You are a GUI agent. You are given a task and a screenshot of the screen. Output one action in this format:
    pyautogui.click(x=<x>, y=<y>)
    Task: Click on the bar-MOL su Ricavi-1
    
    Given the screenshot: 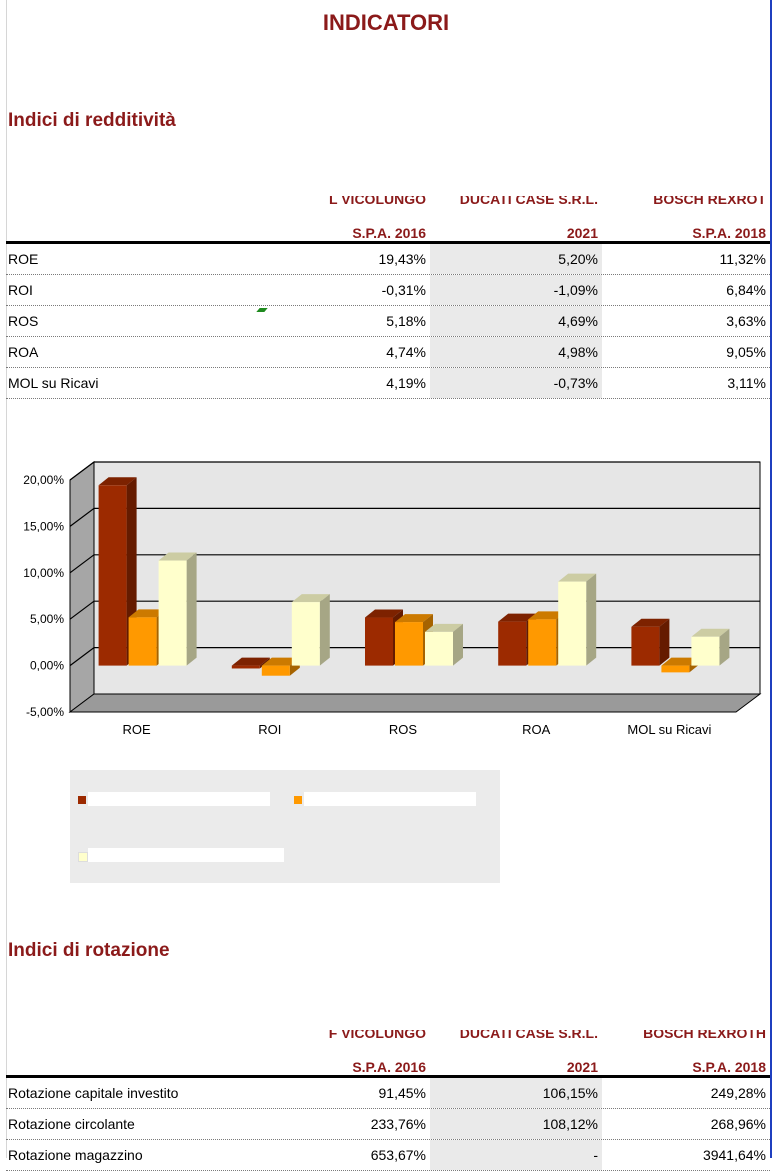 What is the action you would take?
    pyautogui.click(x=675, y=669)
    